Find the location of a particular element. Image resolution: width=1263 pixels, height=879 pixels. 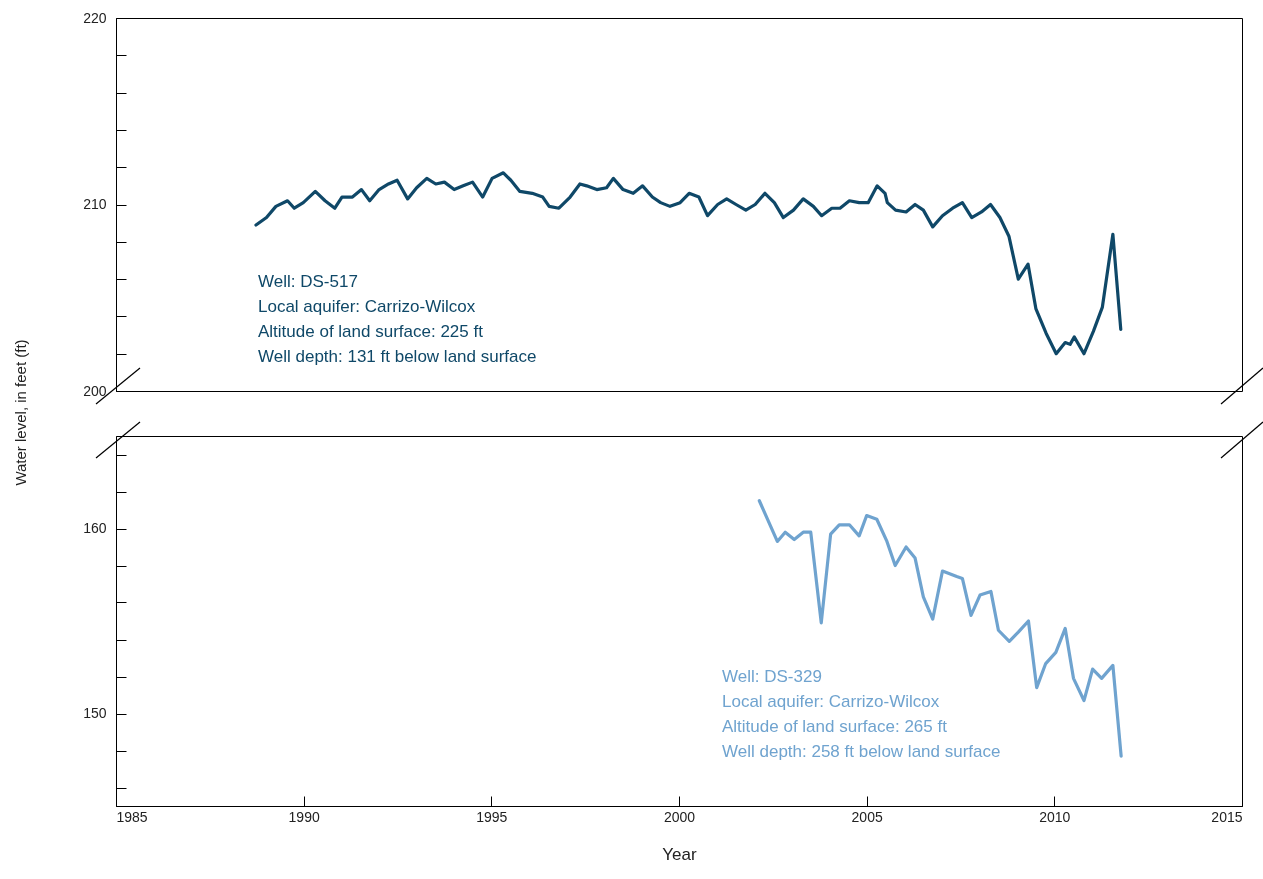

x-tick-label: 2010 is located at coordinates (1055, 816).